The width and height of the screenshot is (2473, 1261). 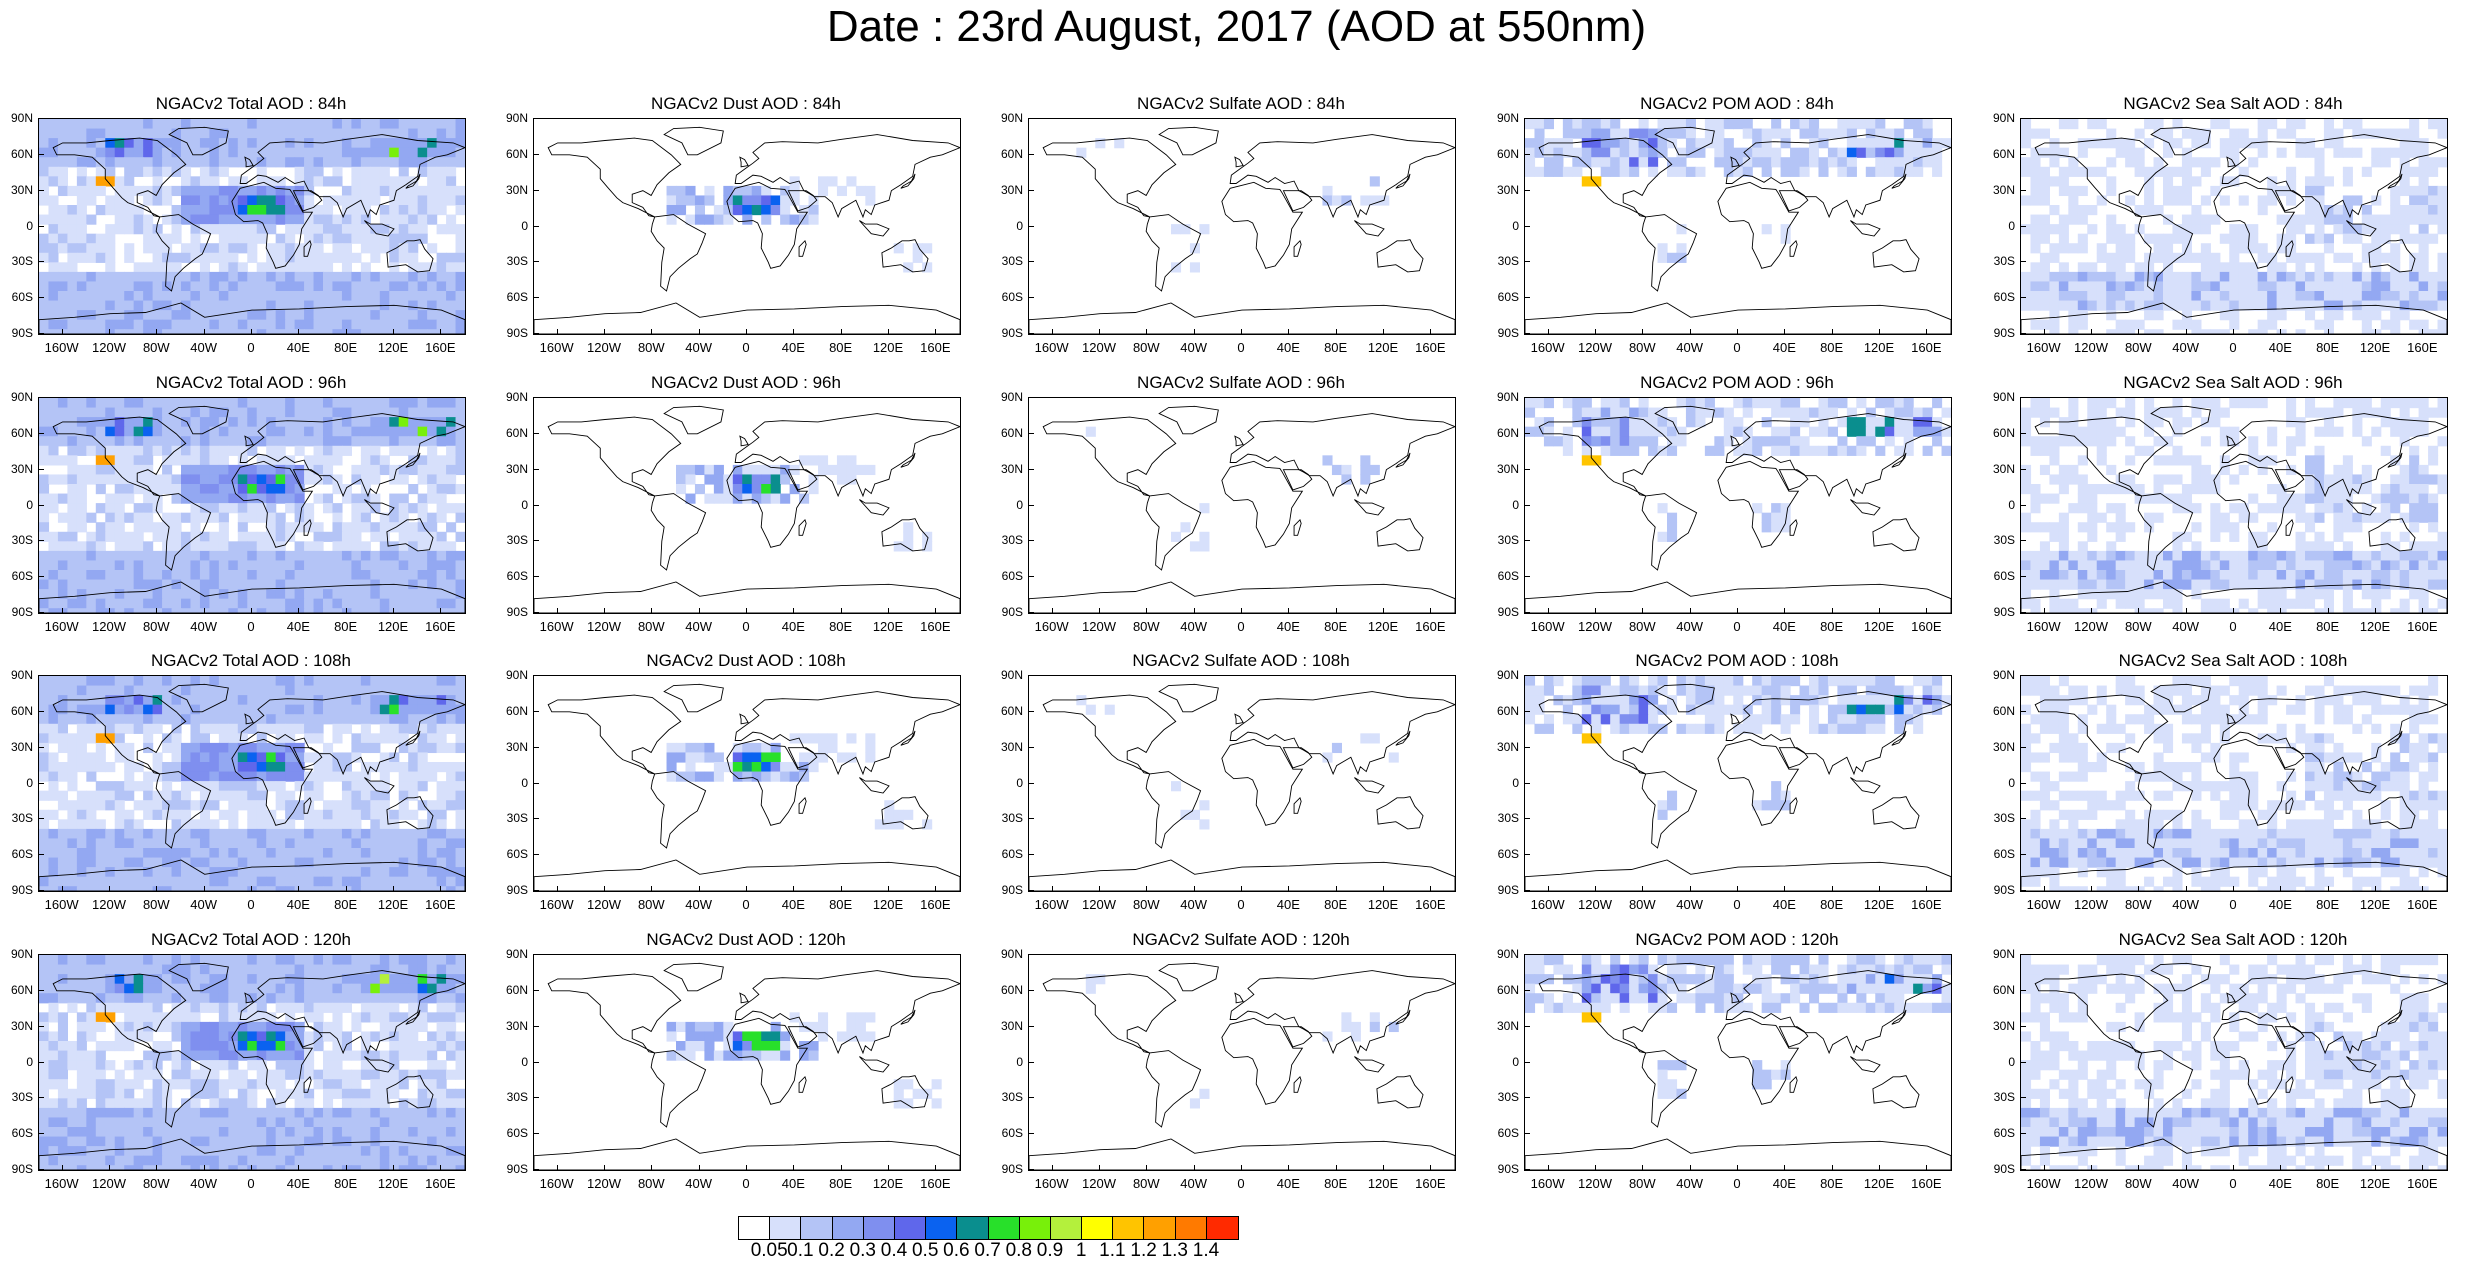 I want to click on coastline, so click(x=1793, y=528).